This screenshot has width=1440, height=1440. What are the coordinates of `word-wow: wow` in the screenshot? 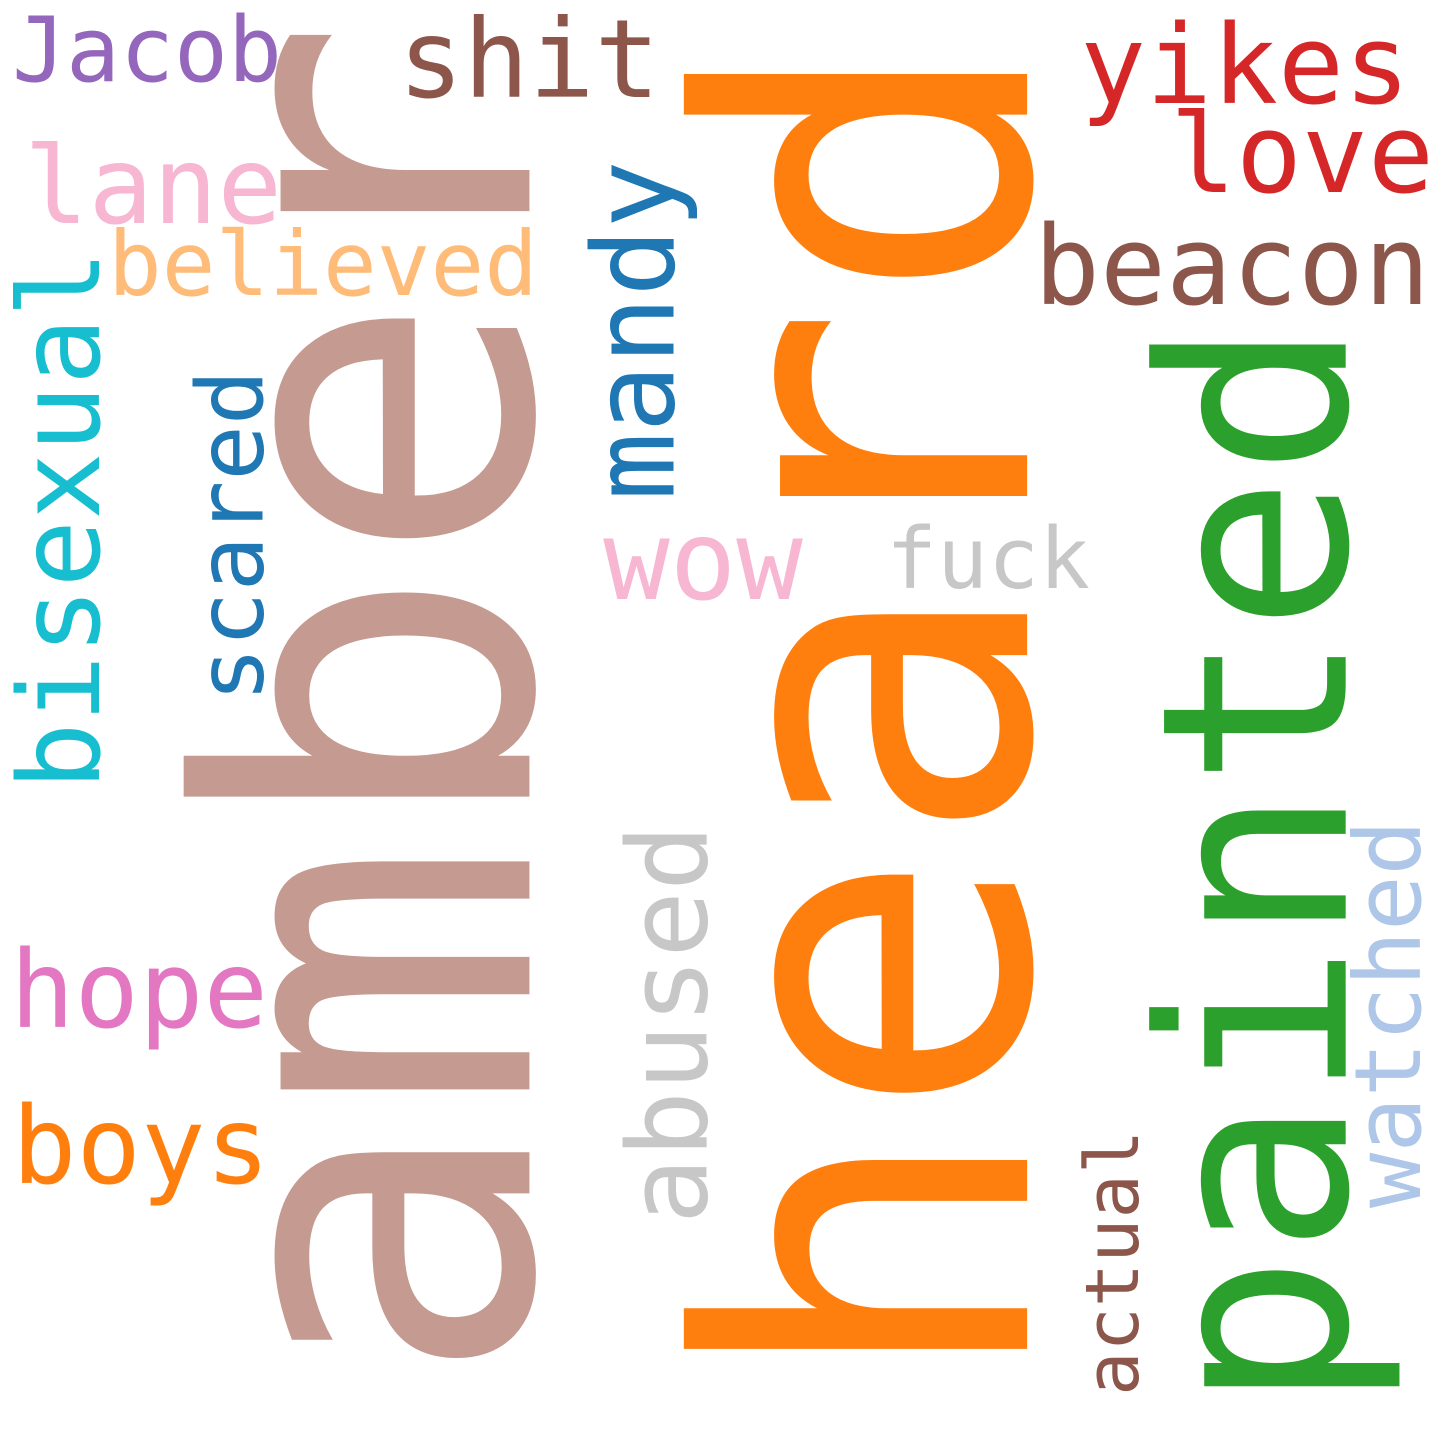 It's located at (703, 561).